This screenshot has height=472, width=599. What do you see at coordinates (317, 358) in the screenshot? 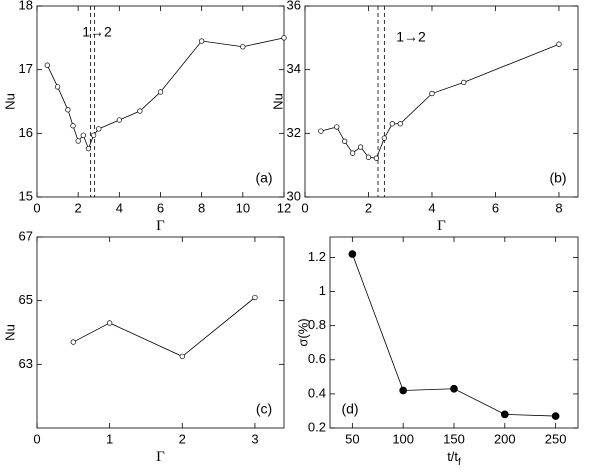
I see `y-tick-label: 0.6` at bounding box center [317, 358].